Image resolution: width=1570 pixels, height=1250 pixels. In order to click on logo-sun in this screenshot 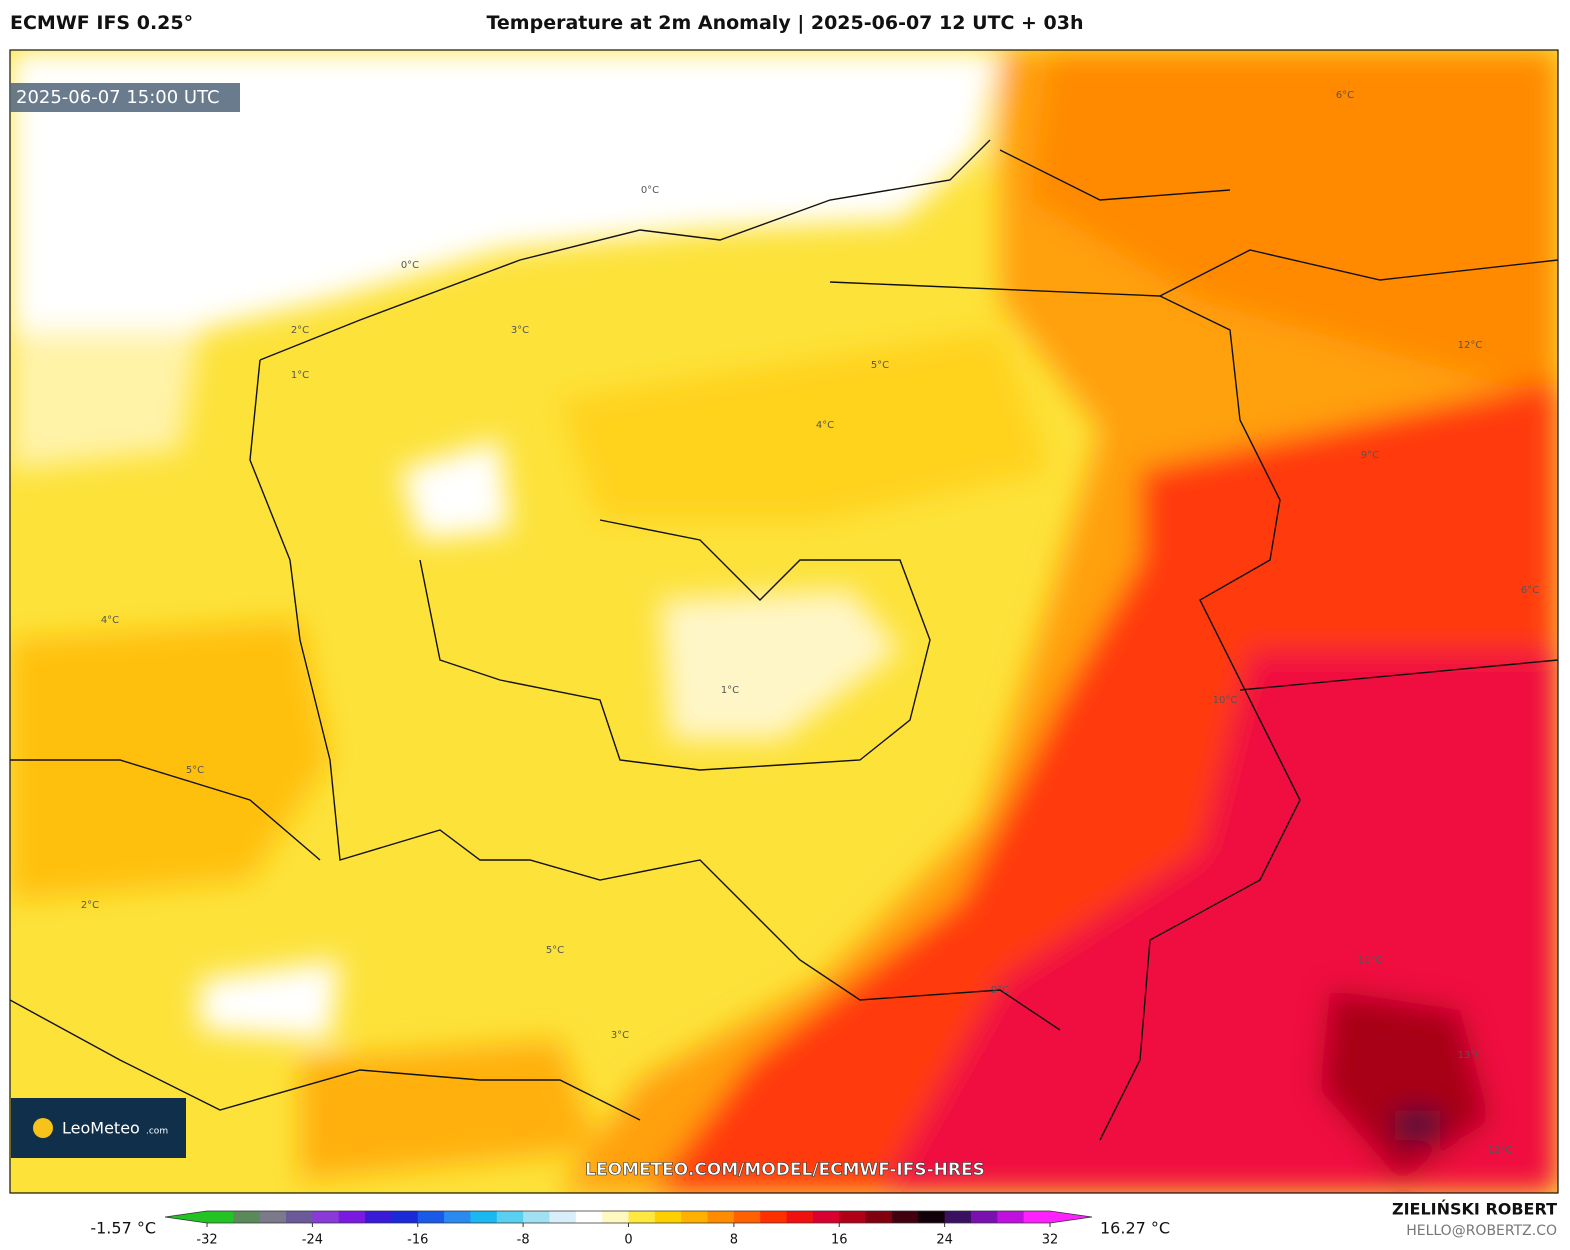, I will do `click(43, 1128)`.